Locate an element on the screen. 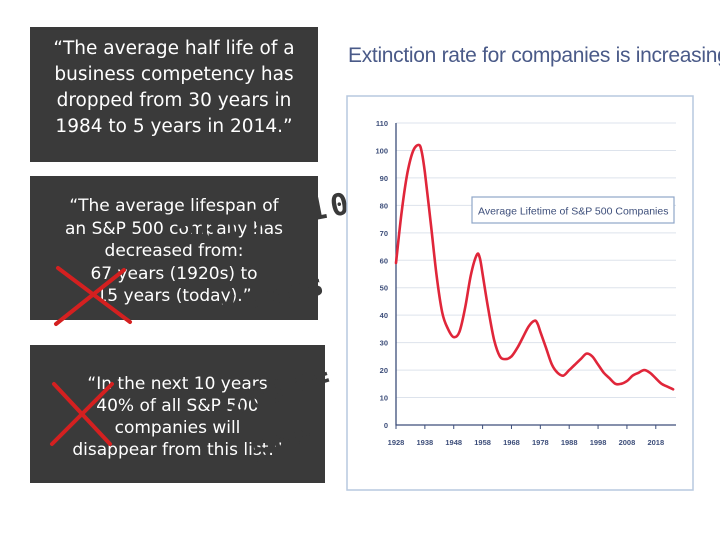 The height and width of the screenshot is (540, 720). y-tick-label: 100 is located at coordinates (381, 150).